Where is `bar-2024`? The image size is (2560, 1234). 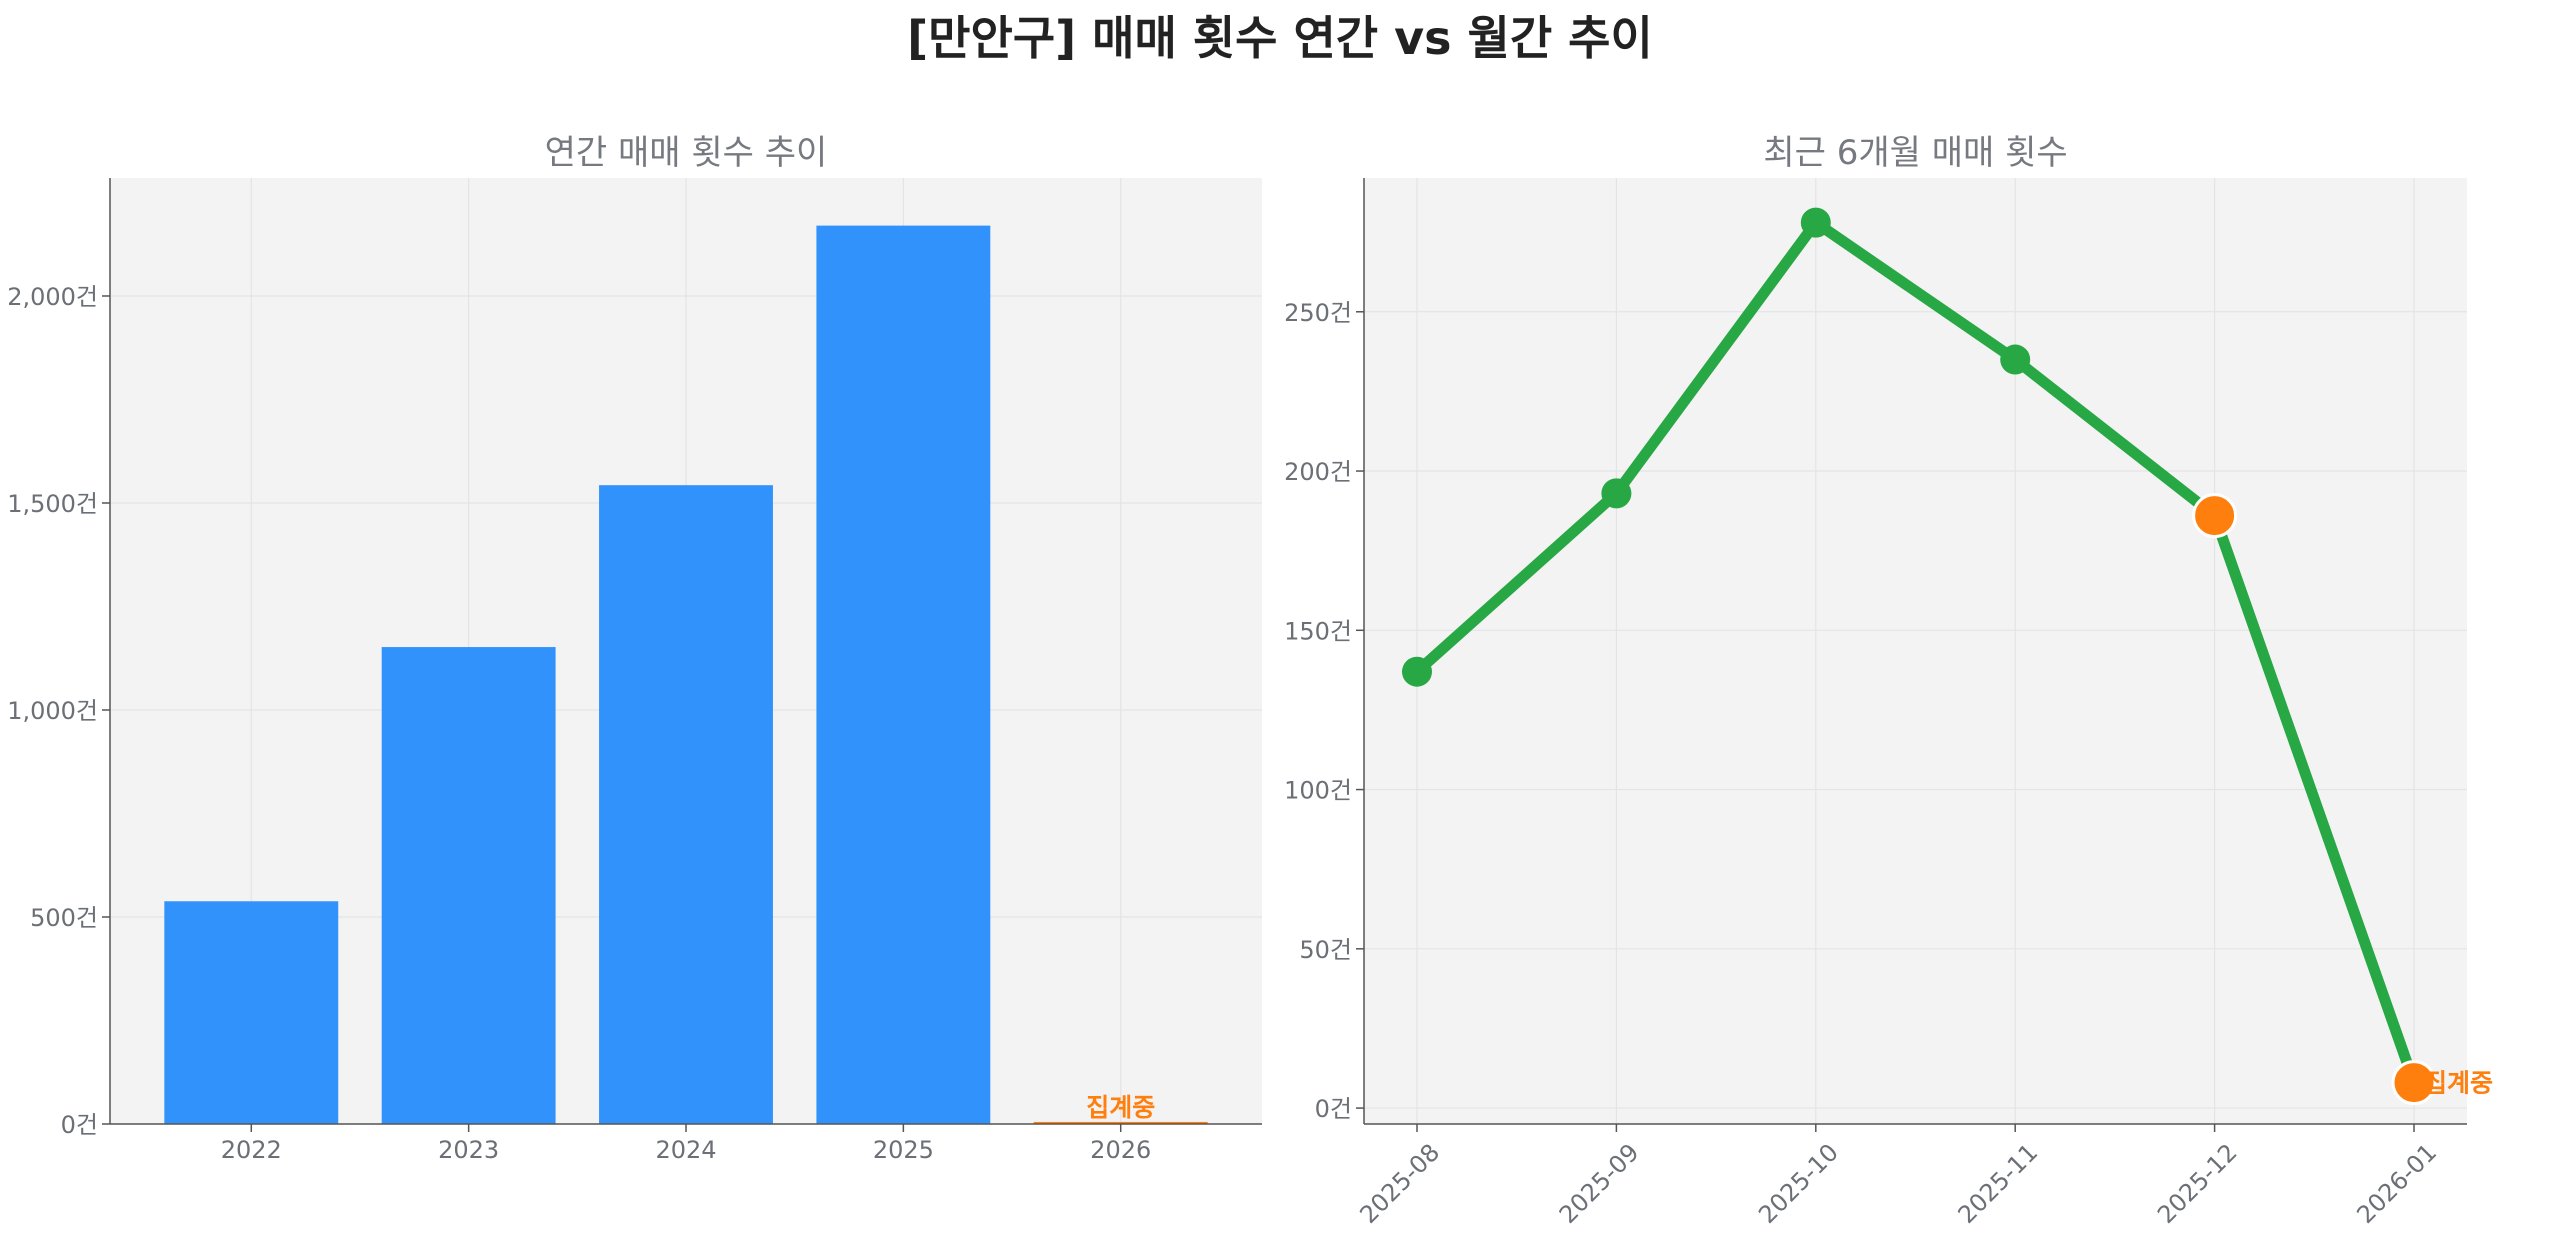 bar-2024 is located at coordinates (686, 804).